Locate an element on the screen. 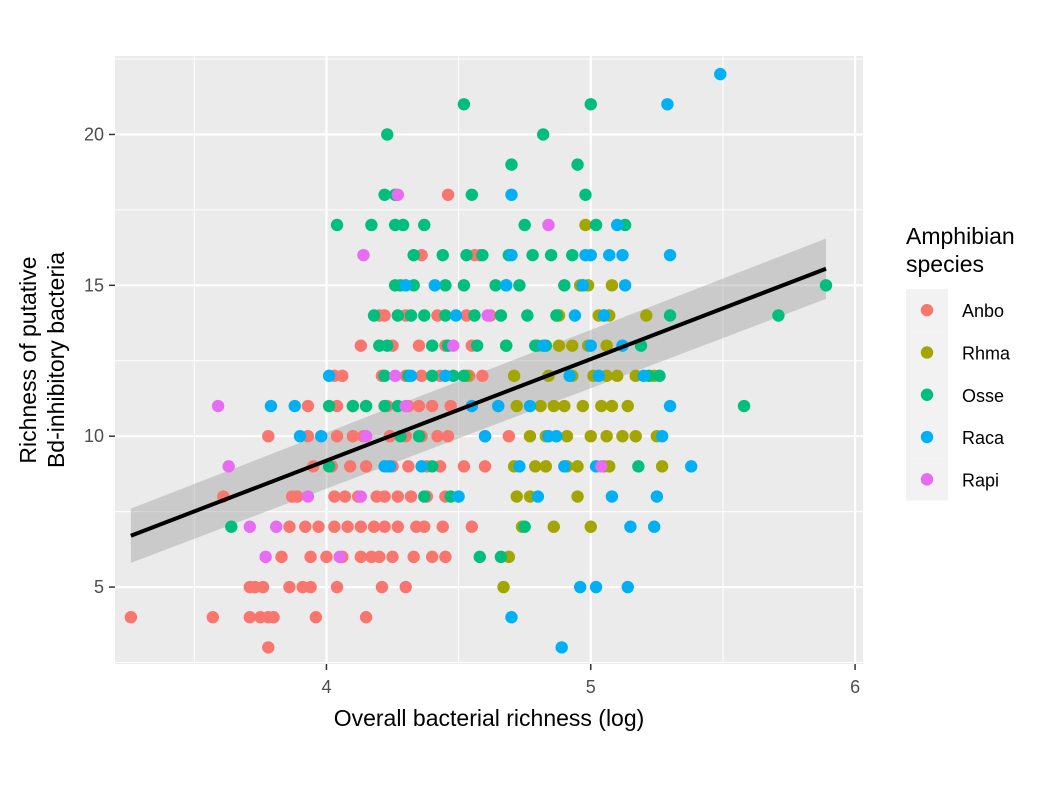  x-tick-label: 5 is located at coordinates (591, 687).